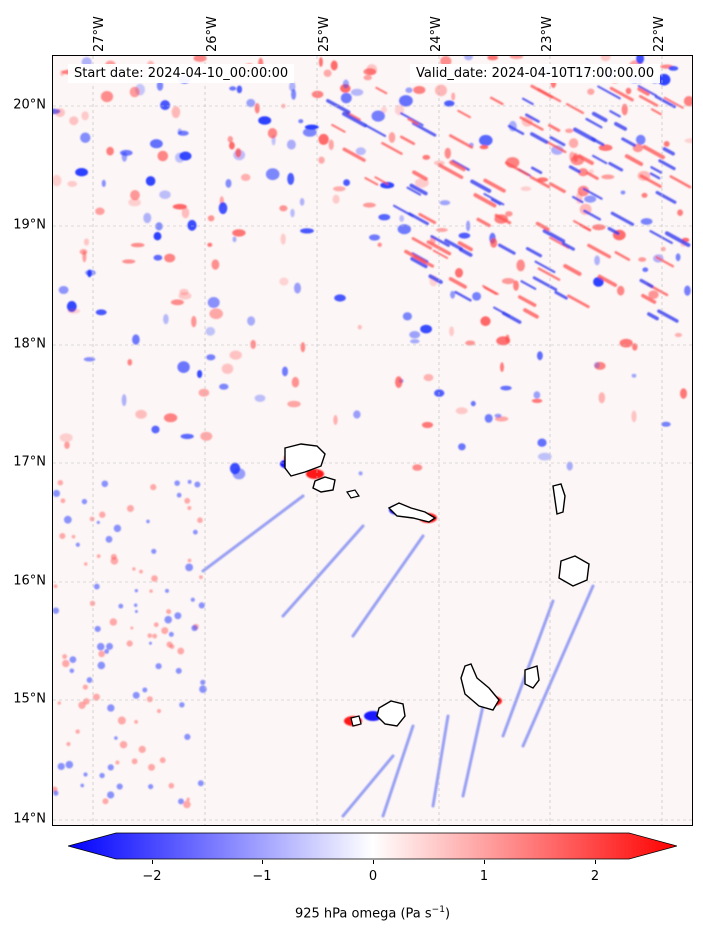 The width and height of the screenshot is (703, 936). Describe the element at coordinates (29, 344) in the screenshot. I see `lat-label-18n: 18°N` at that location.